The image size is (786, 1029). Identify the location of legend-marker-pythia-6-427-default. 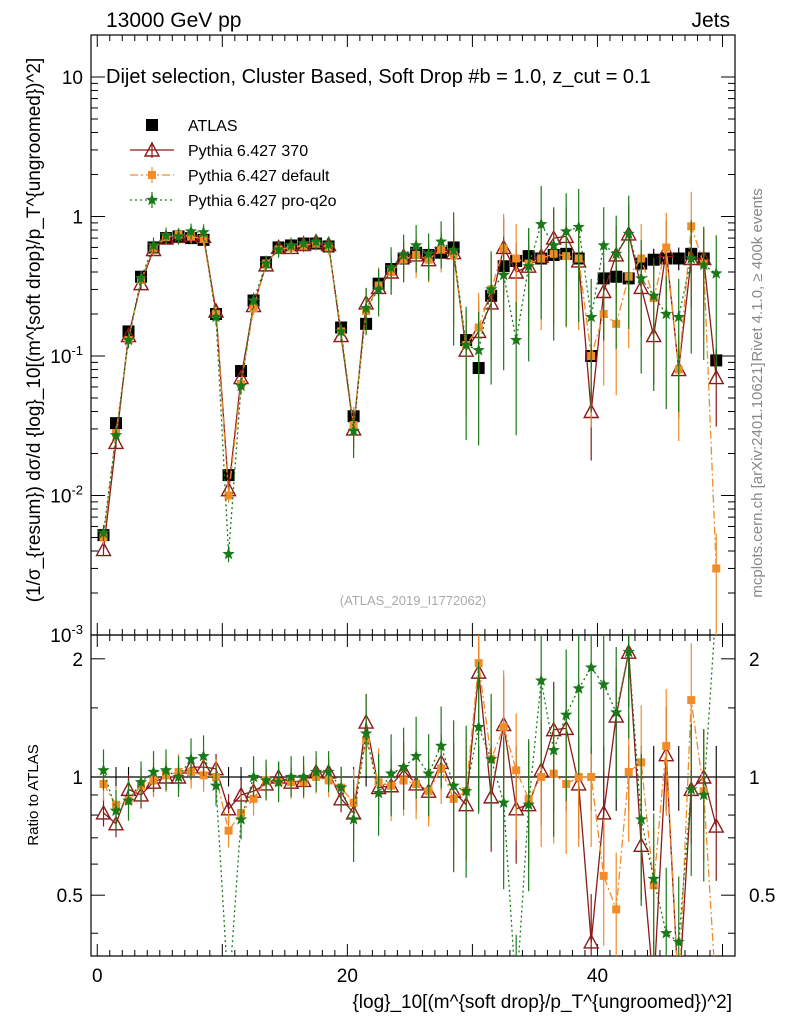
(152, 175).